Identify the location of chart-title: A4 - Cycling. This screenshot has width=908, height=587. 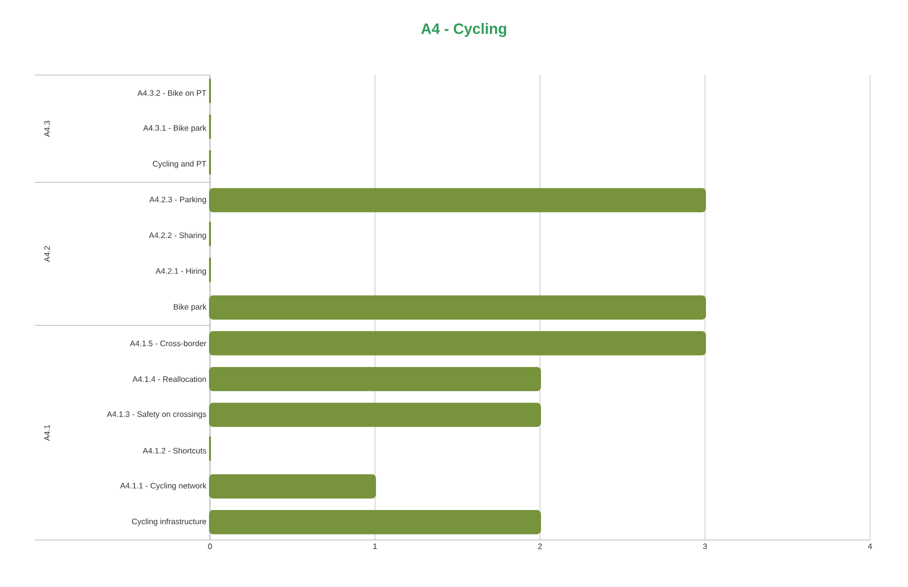
(463, 29).